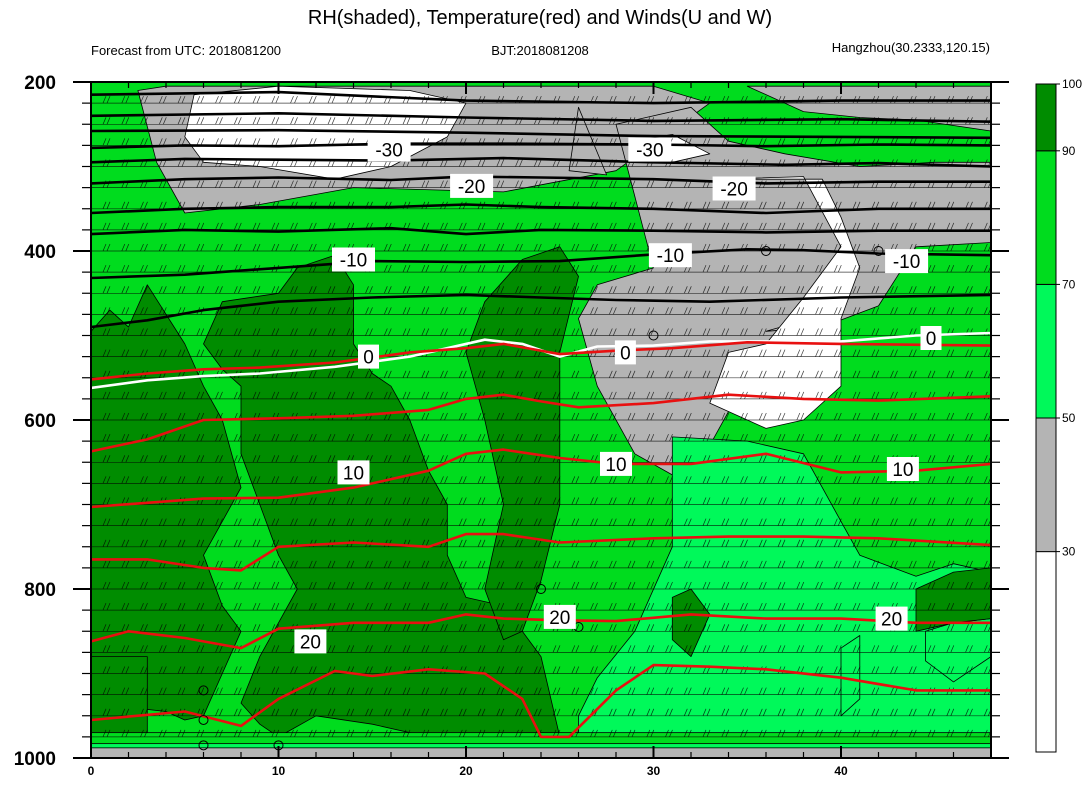  I want to click on x-tick-label: 30, so click(654, 771).